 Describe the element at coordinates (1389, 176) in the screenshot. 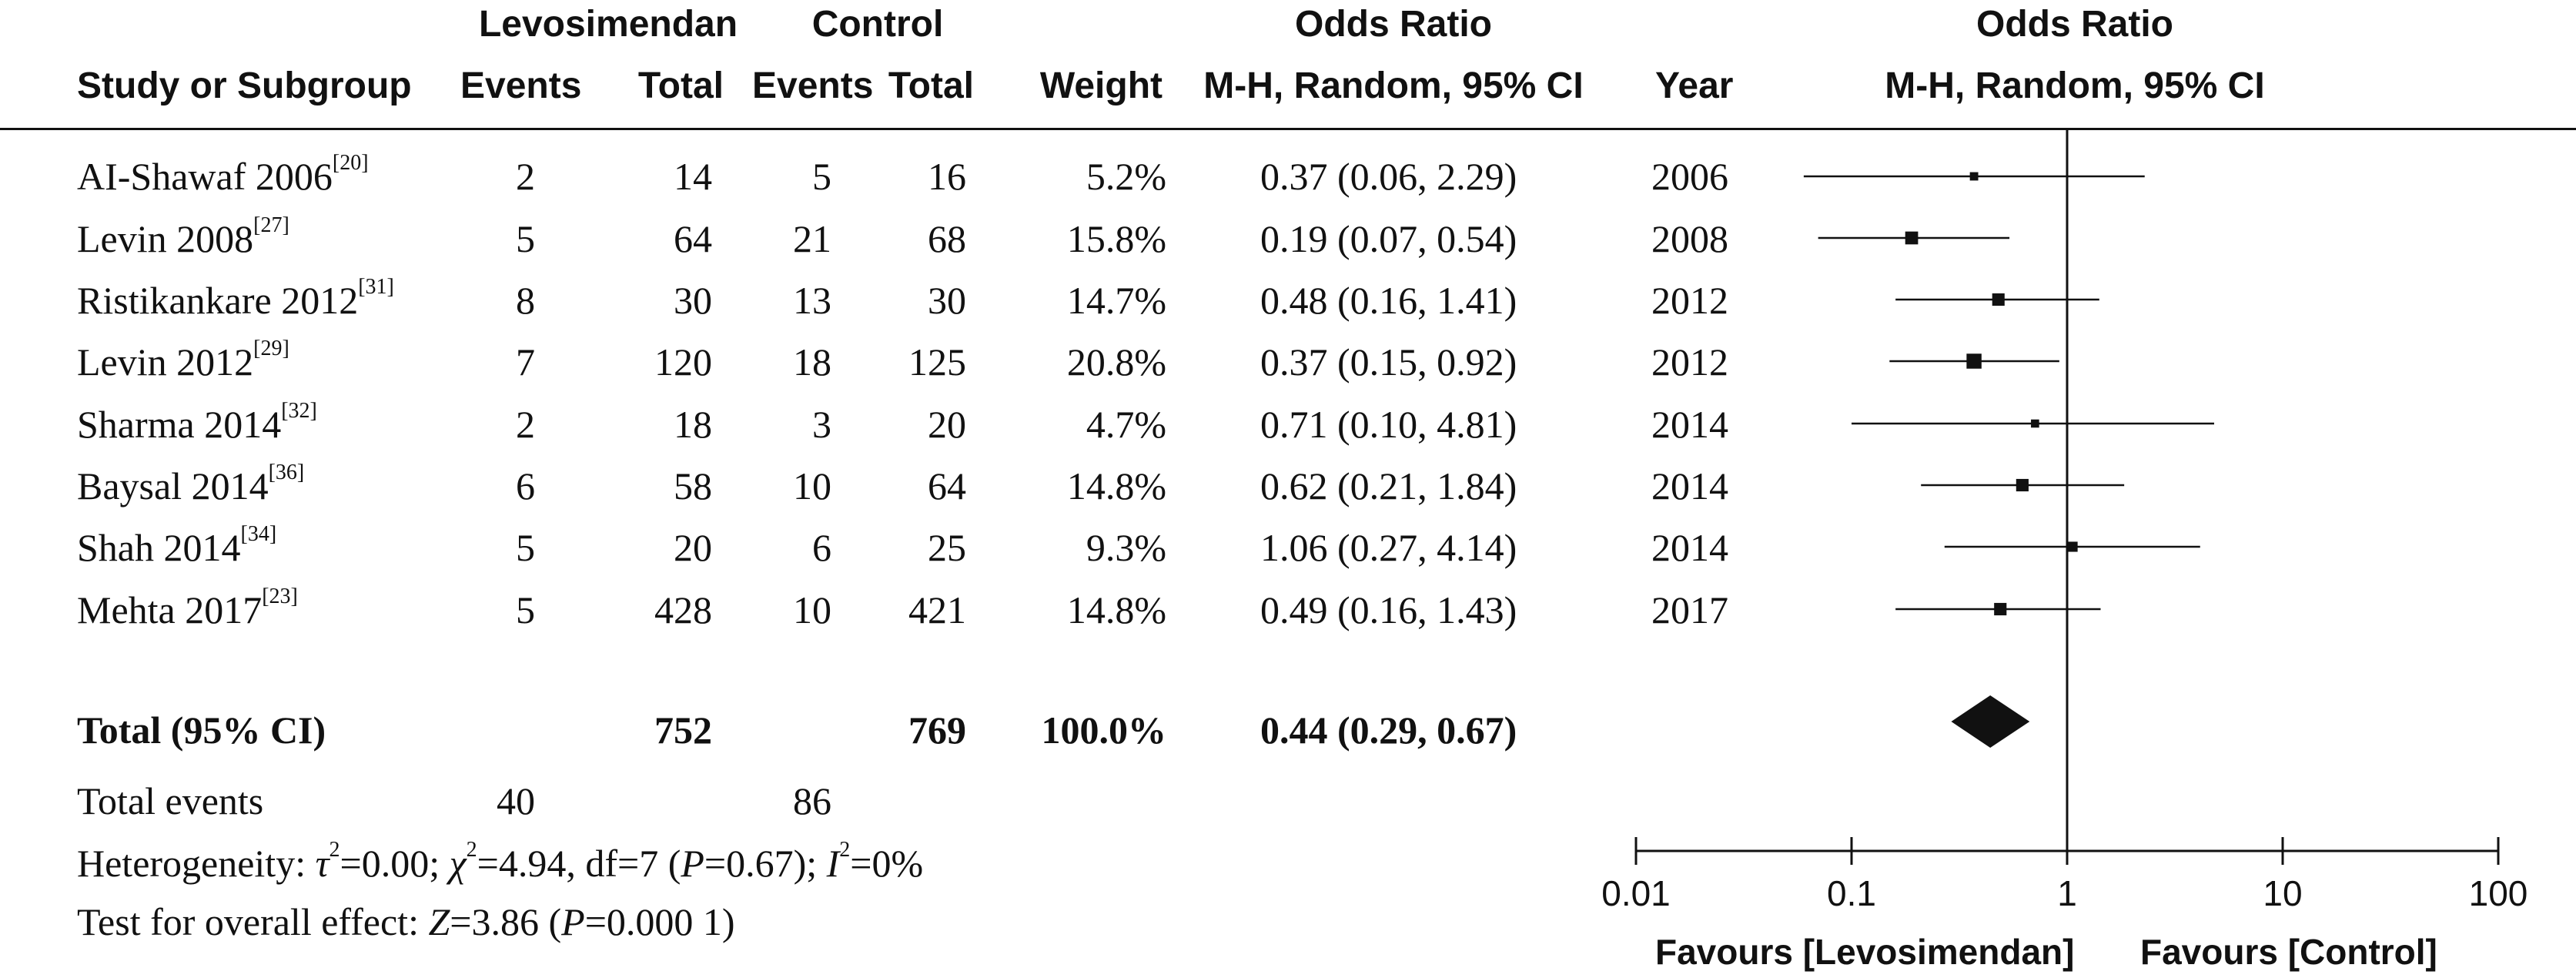

I see `or-ci-value: 0.37 (0.06, 2.29)` at that location.